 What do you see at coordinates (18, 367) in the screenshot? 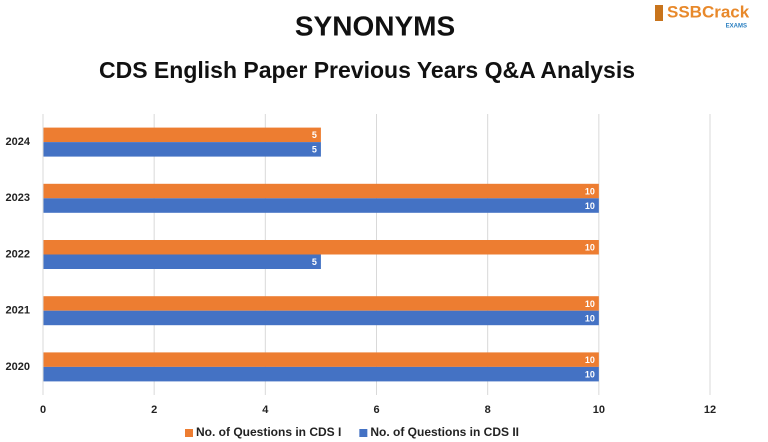
I see `y-tick-label: 2020` at bounding box center [18, 367].